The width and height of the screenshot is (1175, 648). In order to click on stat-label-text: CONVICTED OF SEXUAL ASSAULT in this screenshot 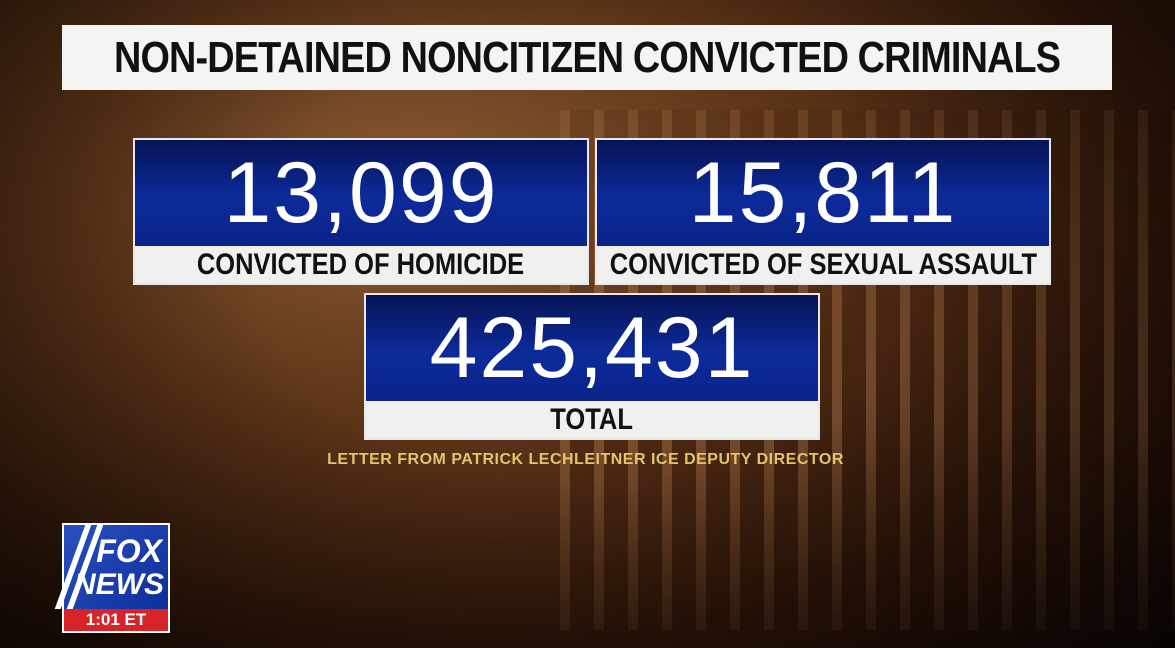, I will do `click(823, 264)`.